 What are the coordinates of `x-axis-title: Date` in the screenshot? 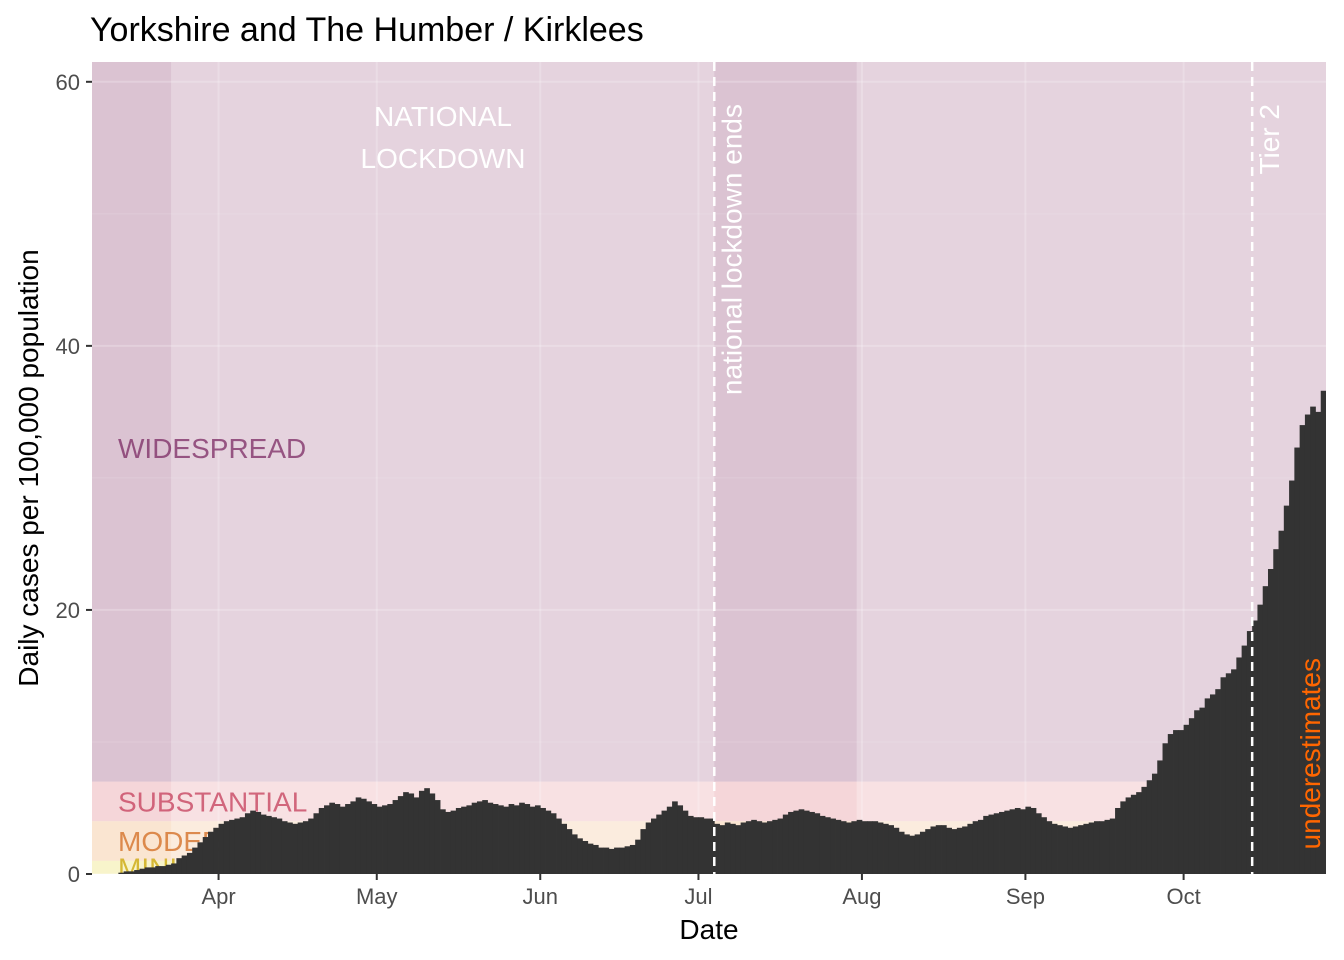 It's located at (708, 929).